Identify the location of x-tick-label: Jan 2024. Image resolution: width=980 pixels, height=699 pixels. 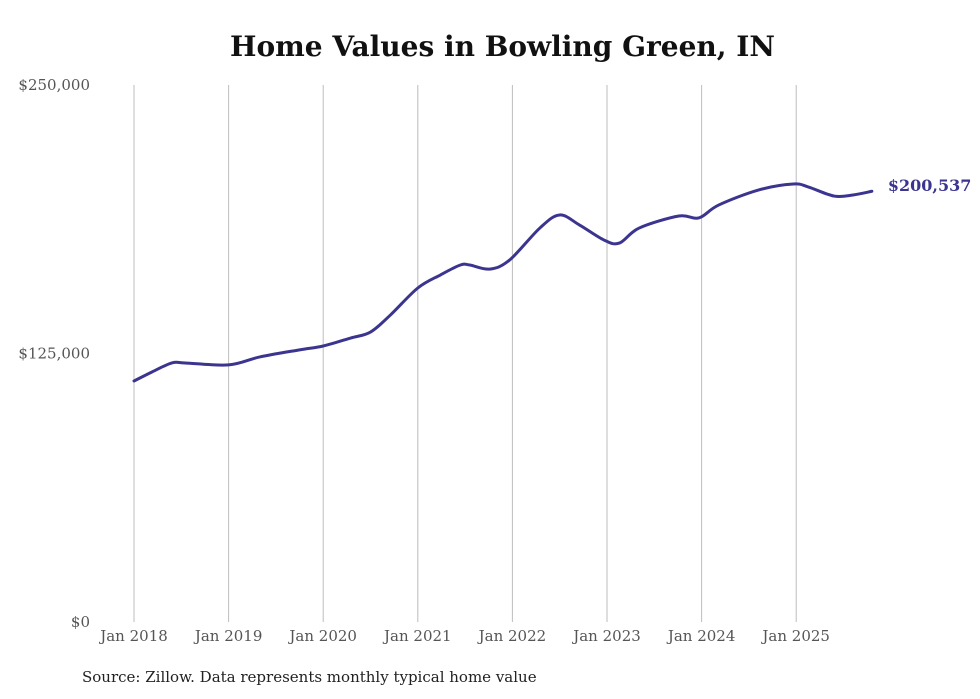
(701, 636).